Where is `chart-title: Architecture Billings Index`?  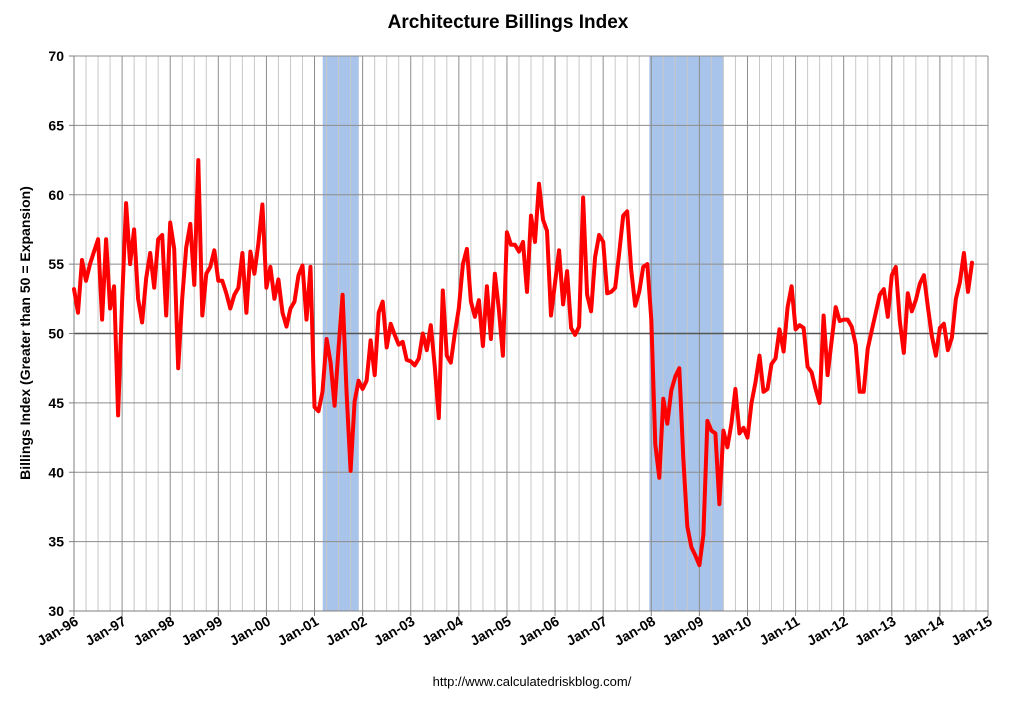 chart-title: Architecture Billings Index is located at coordinates (508, 22).